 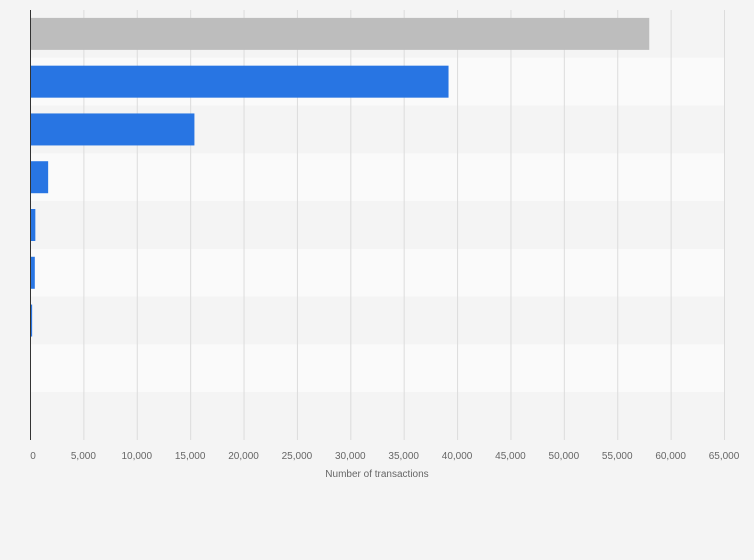 What do you see at coordinates (83, 456) in the screenshot?
I see `x-tick-label: 5,000` at bounding box center [83, 456].